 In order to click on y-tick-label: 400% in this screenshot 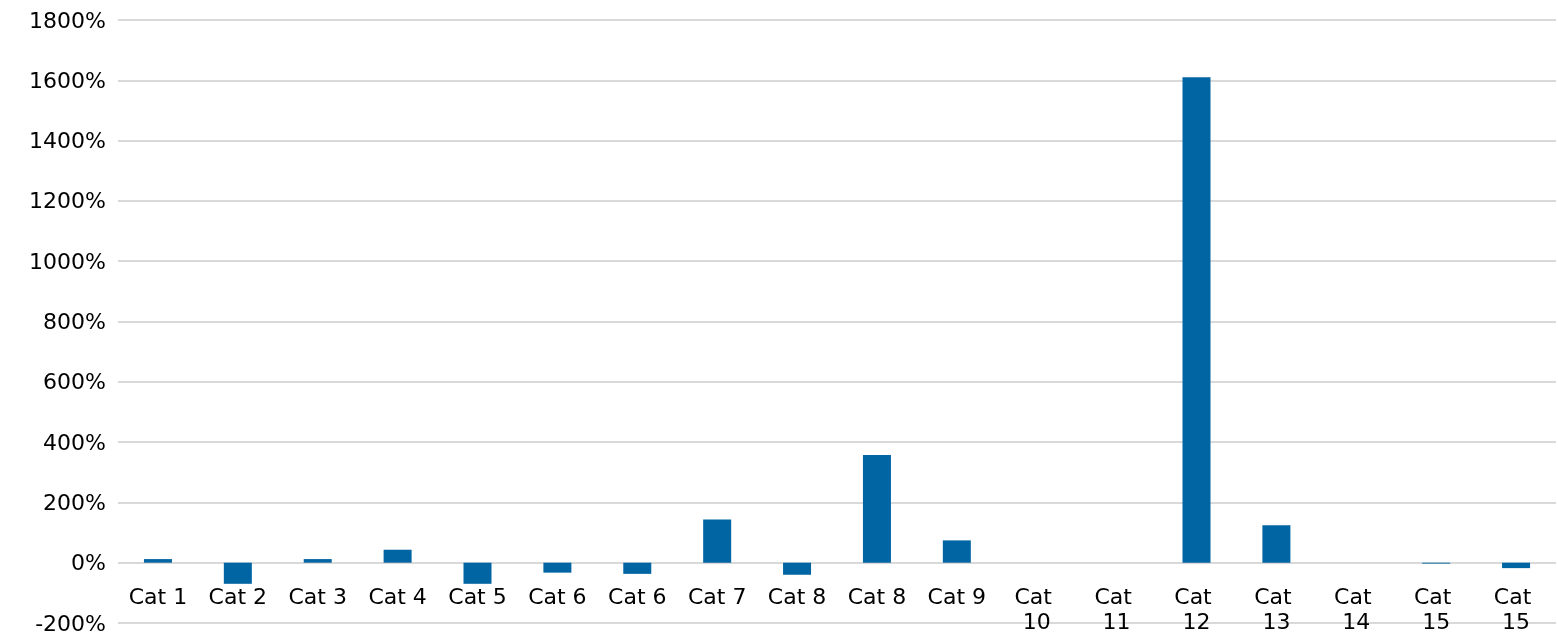, I will do `click(74, 442)`.